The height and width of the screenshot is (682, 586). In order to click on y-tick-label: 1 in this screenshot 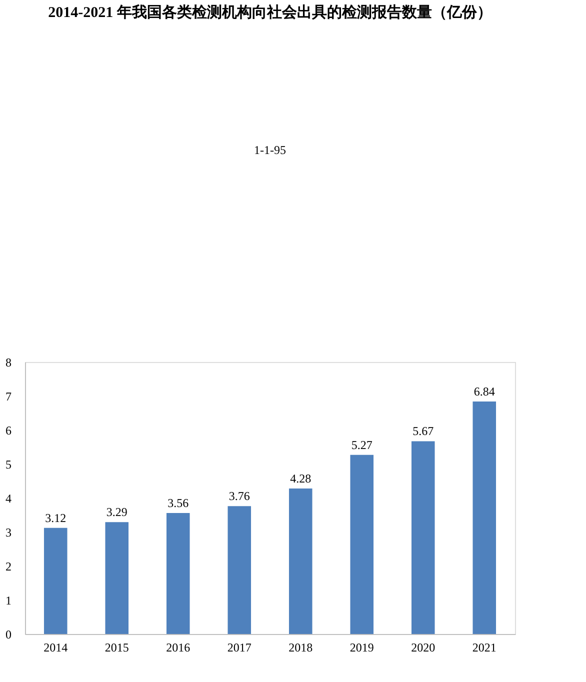, I will do `click(9, 601)`.